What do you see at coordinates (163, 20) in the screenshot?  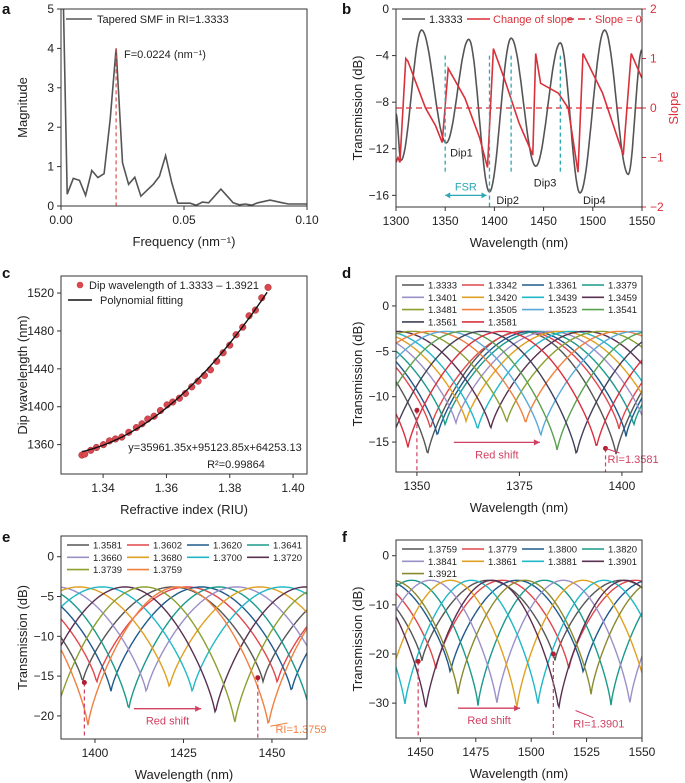 I see `legend-label: Tapered SMF in RI=1.3333` at bounding box center [163, 20].